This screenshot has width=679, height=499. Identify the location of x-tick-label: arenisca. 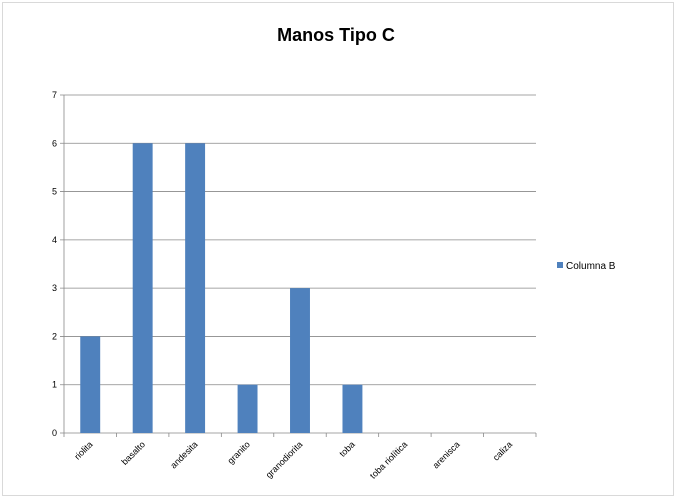
(446, 454).